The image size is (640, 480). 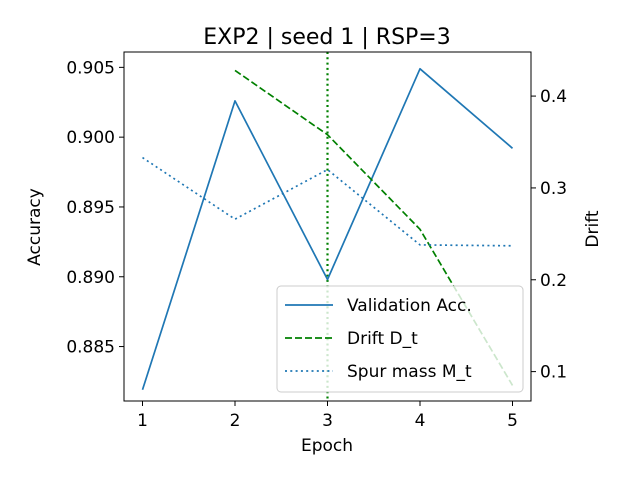 I want to click on y2-tick-label-3: 0.4, so click(x=553, y=97).